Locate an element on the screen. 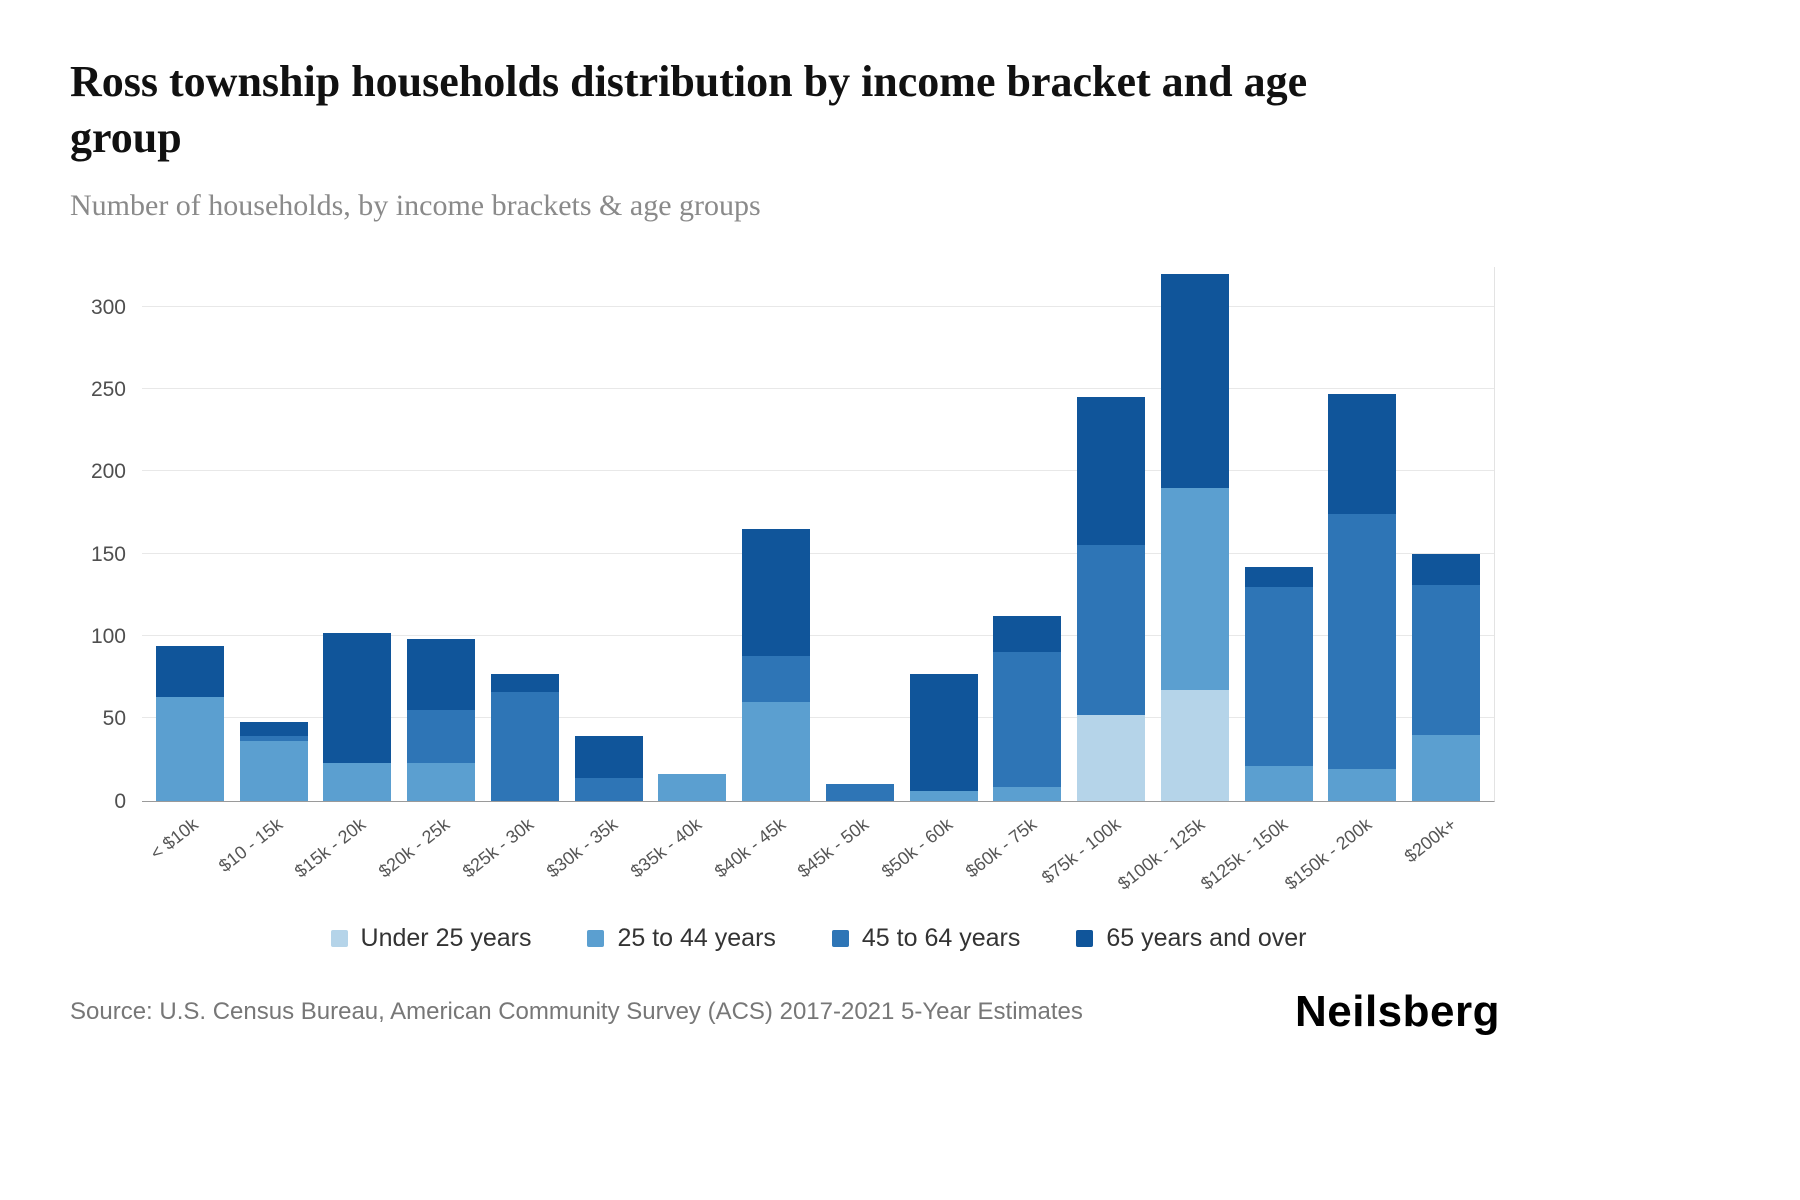  y-tick-label: 100 is located at coordinates (108, 637).